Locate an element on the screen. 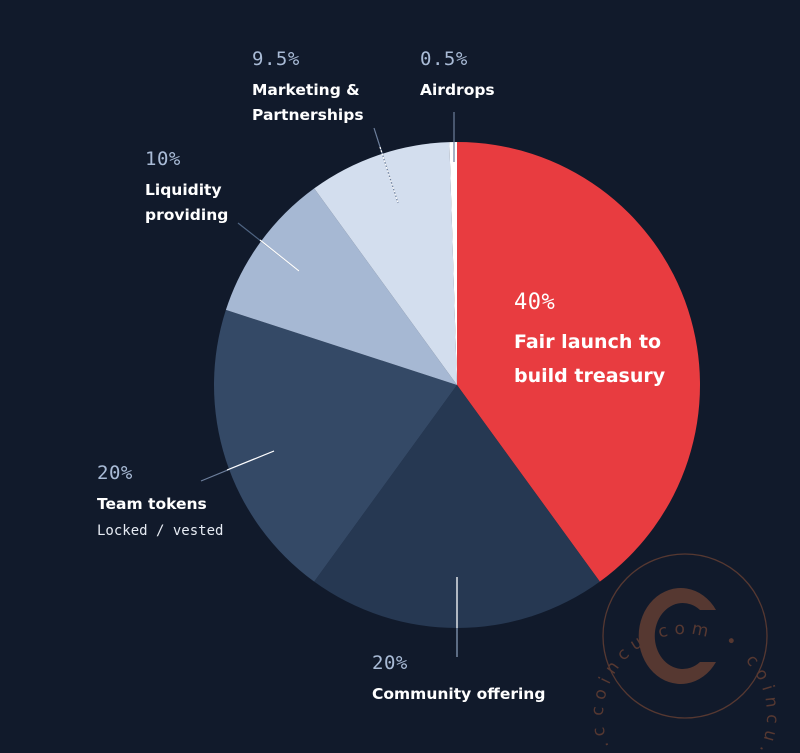 The width and height of the screenshot is (800, 753). leader-line-marketing-inner is located at coordinates (389, 175).